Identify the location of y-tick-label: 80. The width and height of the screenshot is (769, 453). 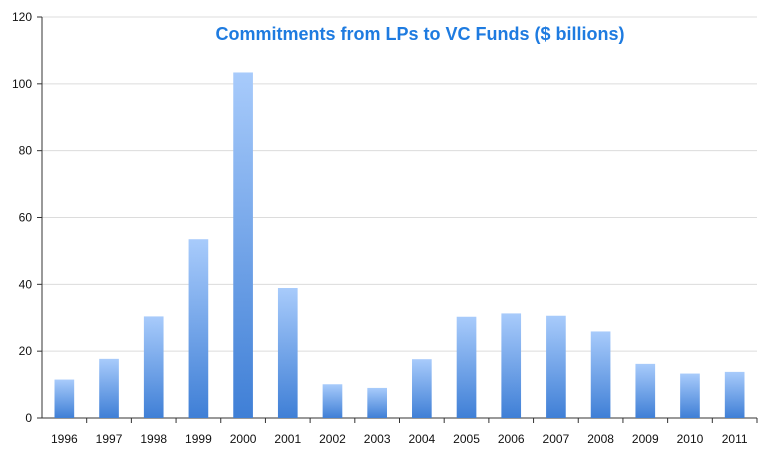
(26, 151).